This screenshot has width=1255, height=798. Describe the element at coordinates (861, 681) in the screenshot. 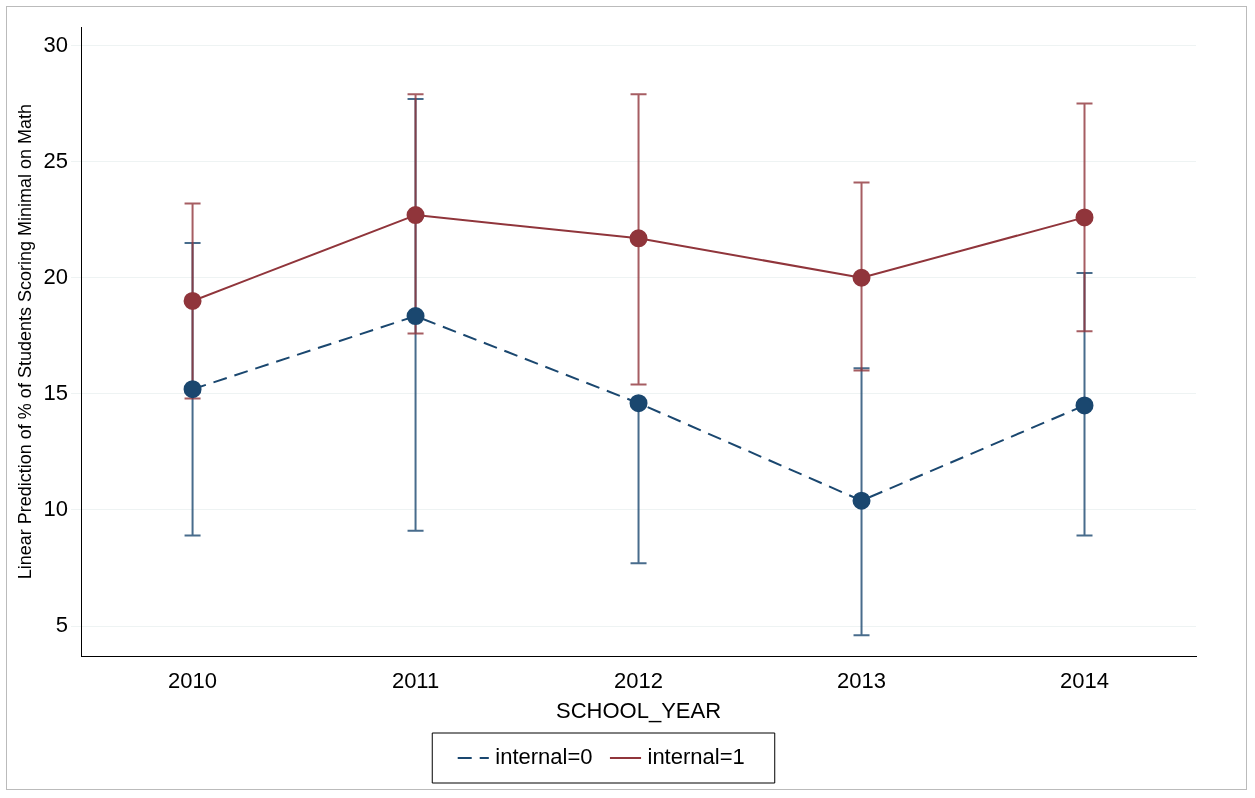

I see `x-tick-label: 2013` at that location.